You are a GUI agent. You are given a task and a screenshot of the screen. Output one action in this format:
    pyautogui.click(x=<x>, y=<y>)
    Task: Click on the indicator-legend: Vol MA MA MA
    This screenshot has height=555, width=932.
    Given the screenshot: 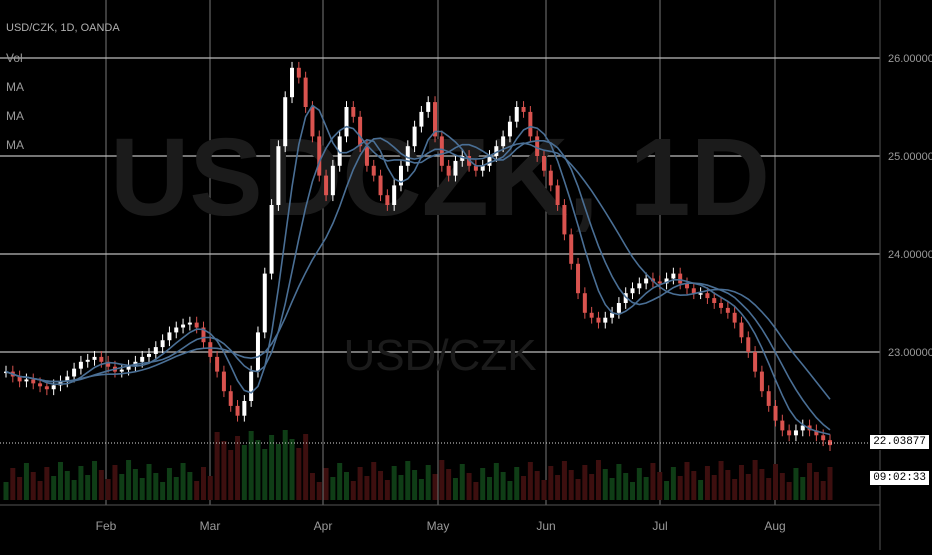 What is the action you would take?
    pyautogui.click(x=15, y=102)
    